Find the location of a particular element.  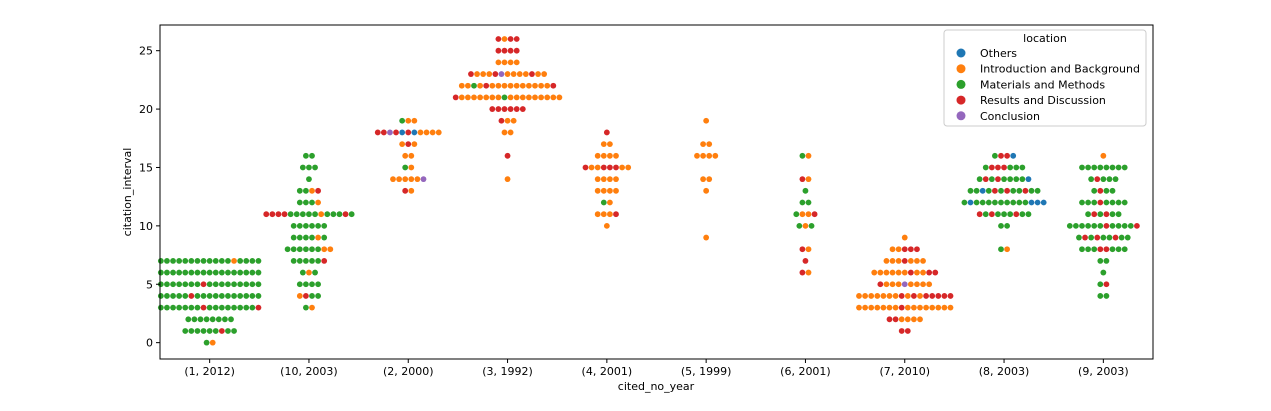

x-axis-label: cited_no_year is located at coordinates (656, 386).